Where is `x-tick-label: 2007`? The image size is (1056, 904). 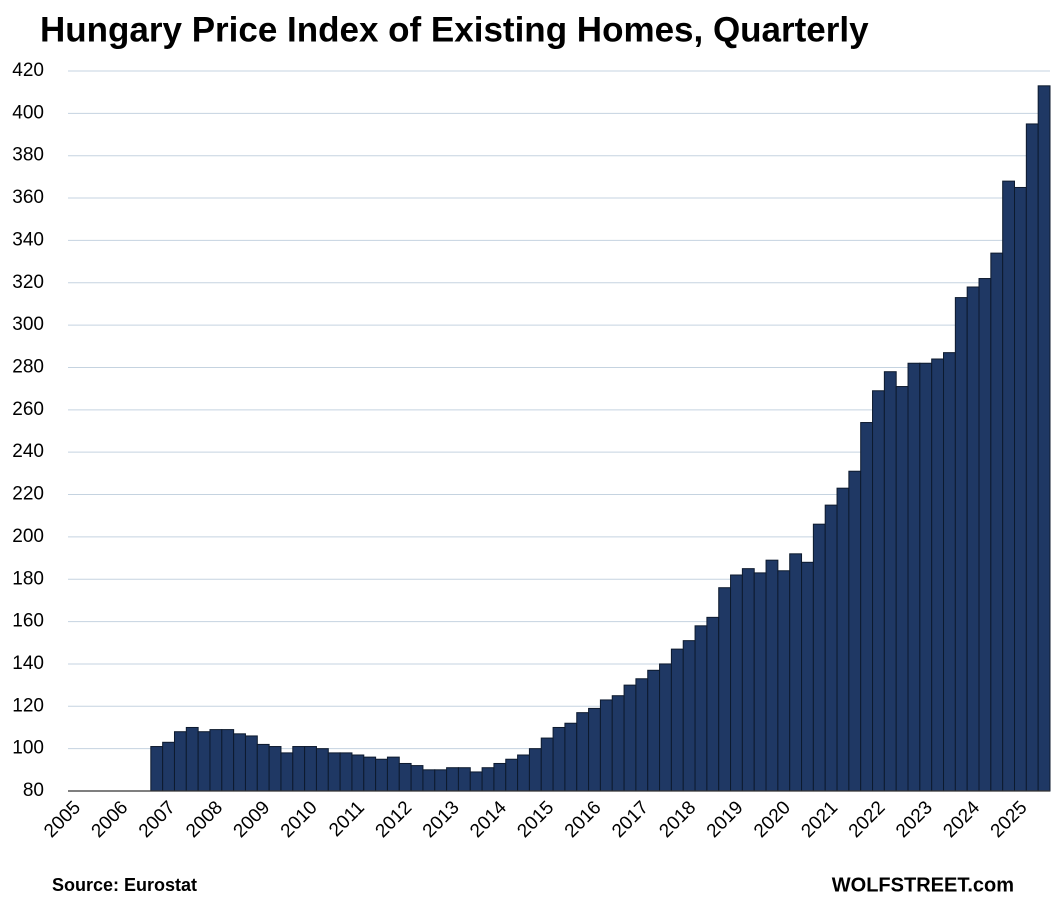 x-tick-label: 2007 is located at coordinates (157, 819).